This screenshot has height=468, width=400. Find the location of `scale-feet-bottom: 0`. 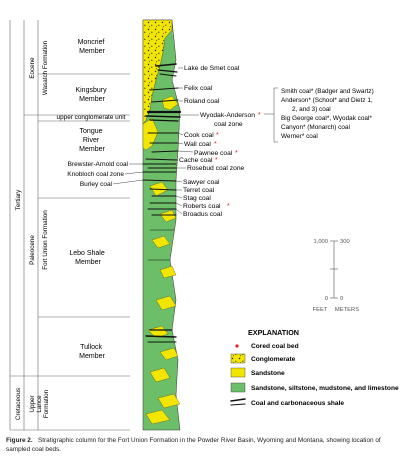

scale-feet-bottom: 0 is located at coordinates (326, 299).